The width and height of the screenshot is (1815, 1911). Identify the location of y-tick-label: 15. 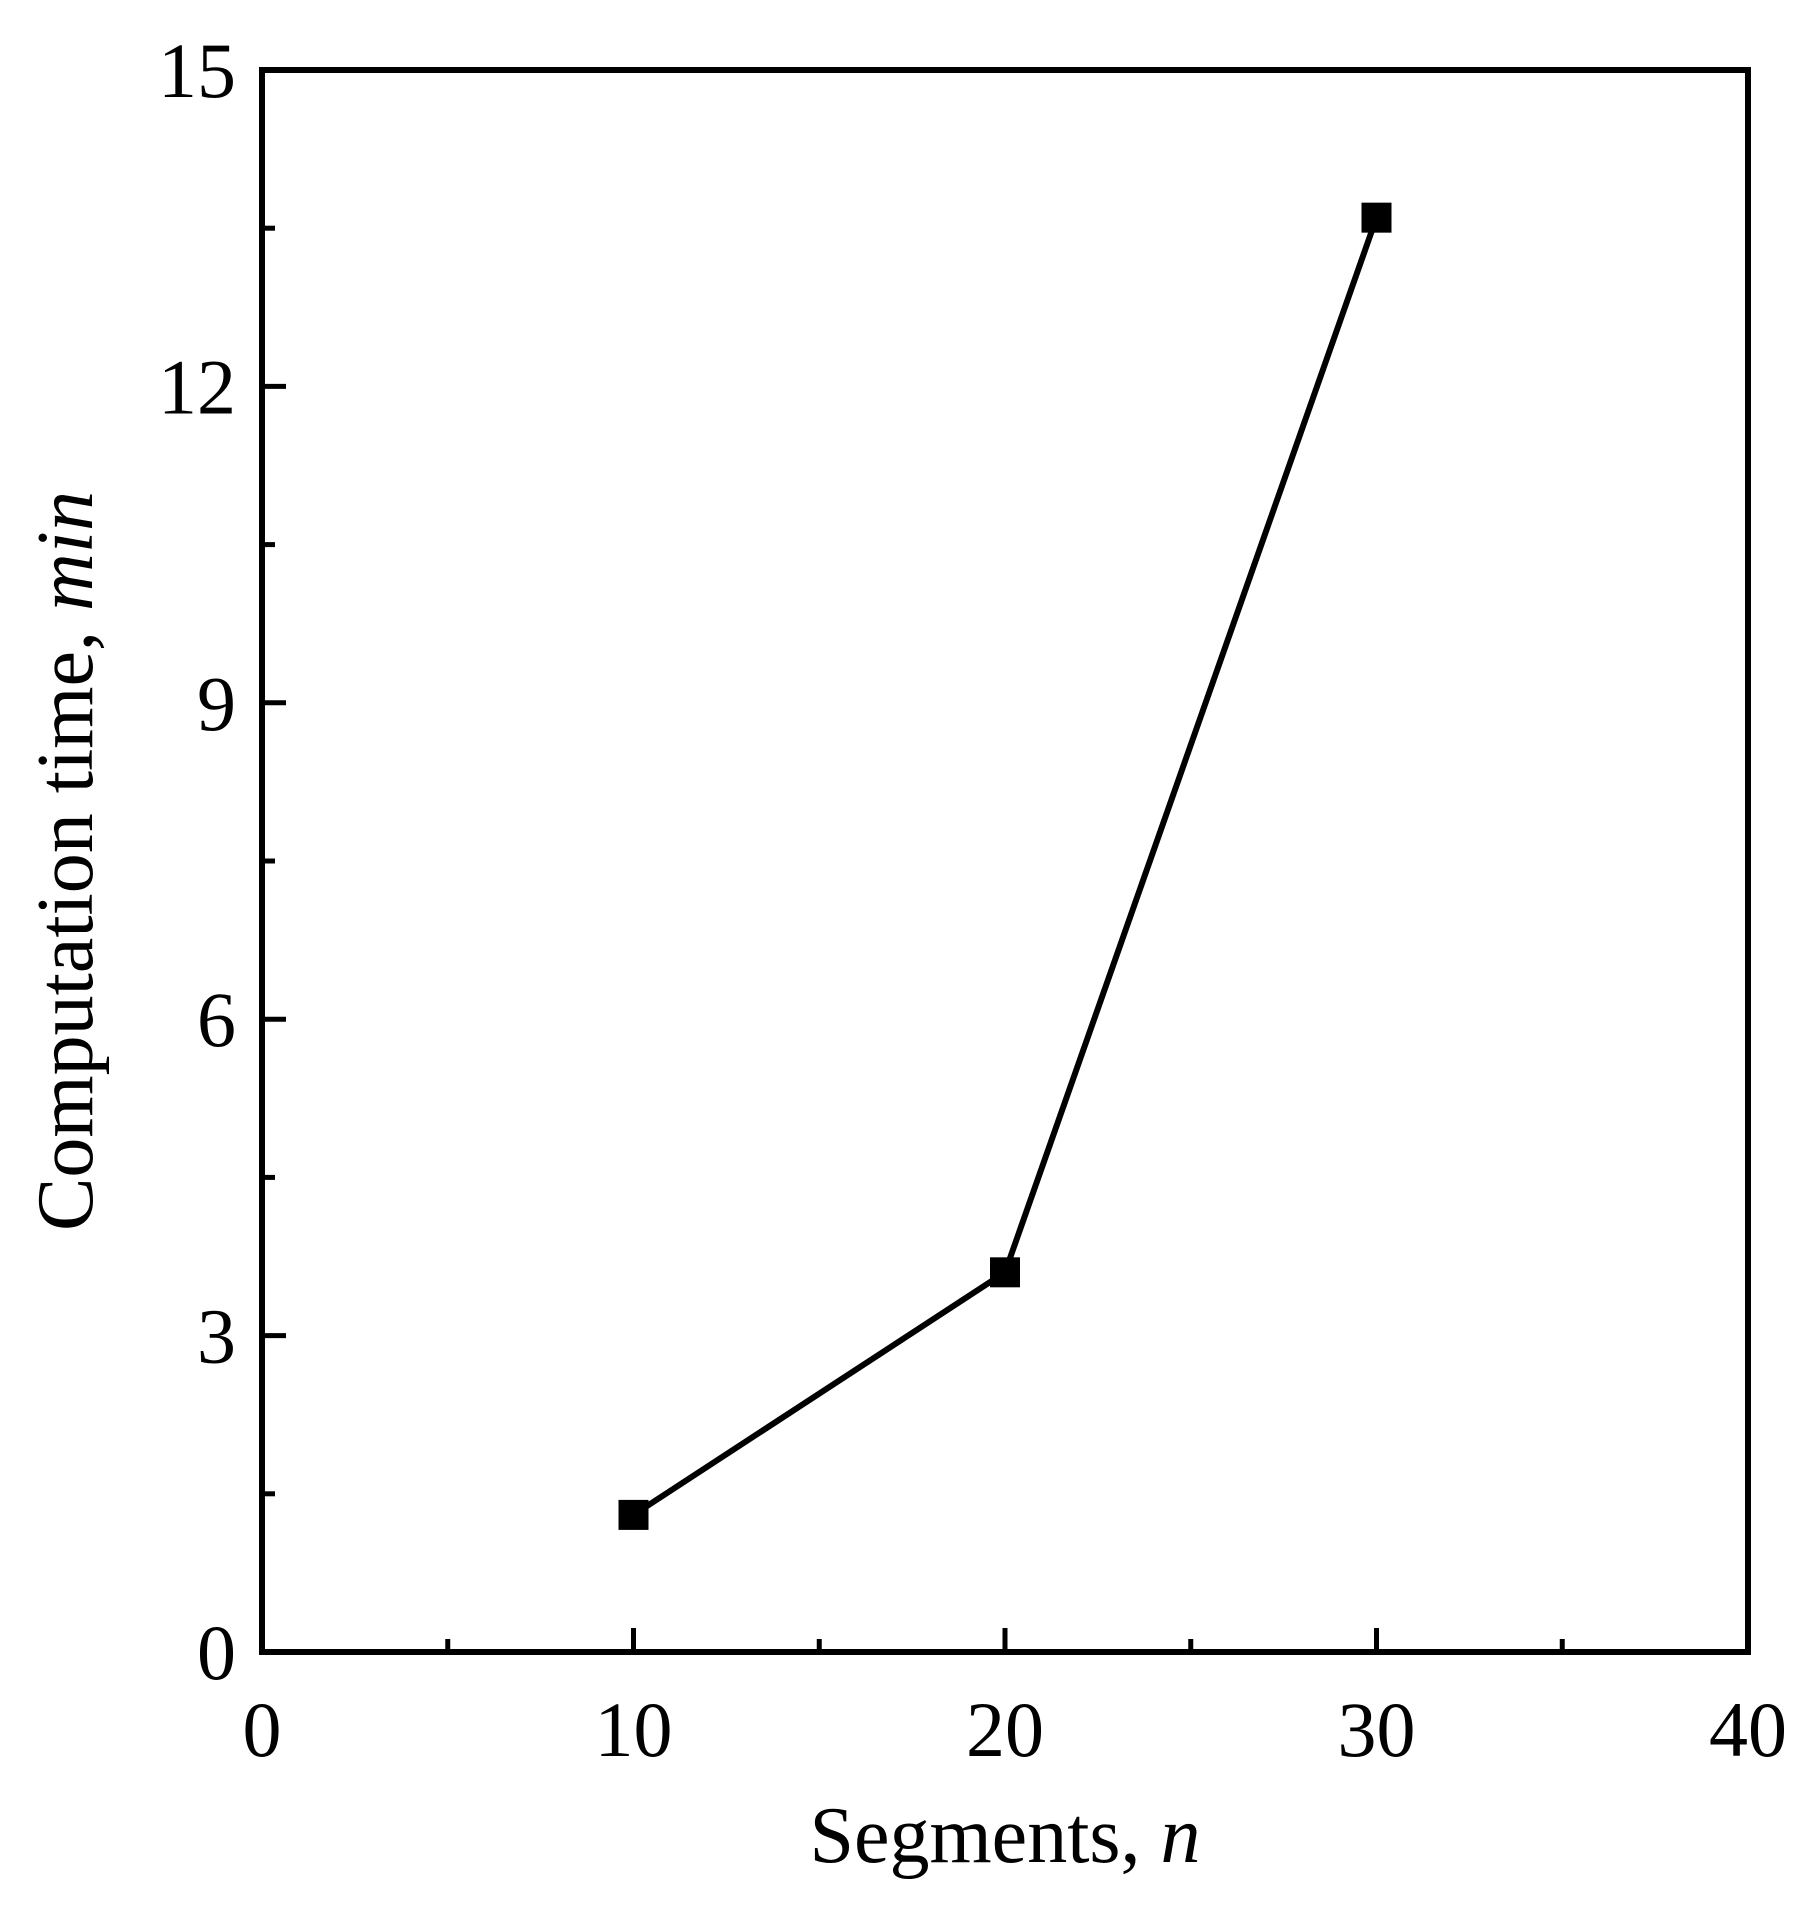
(197, 70).